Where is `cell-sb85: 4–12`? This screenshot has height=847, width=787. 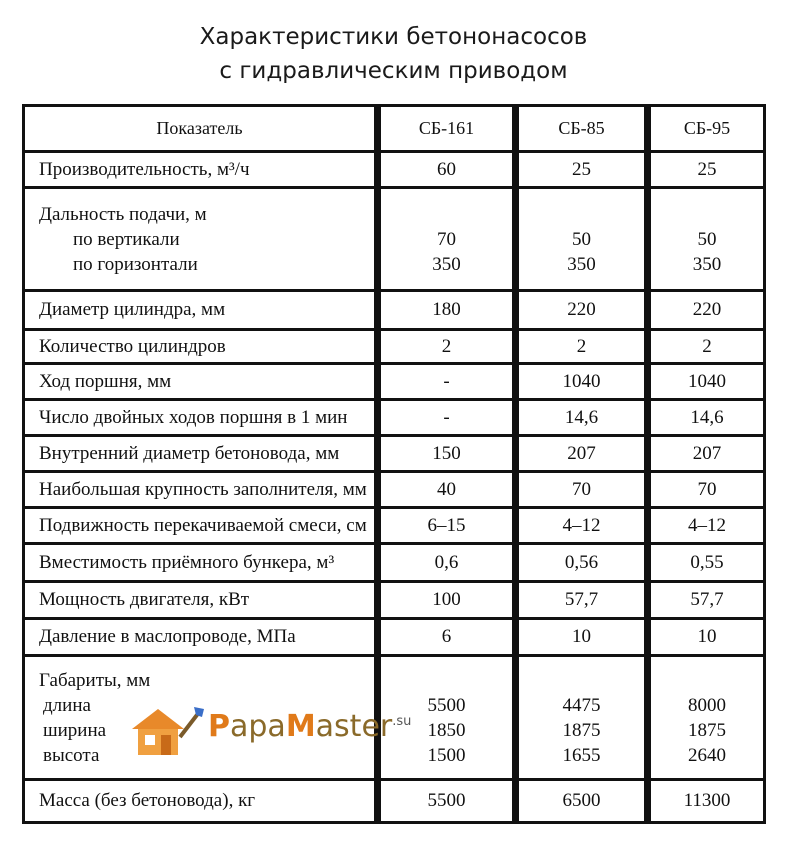
cell-sb85: 4–12 is located at coordinates (582, 525).